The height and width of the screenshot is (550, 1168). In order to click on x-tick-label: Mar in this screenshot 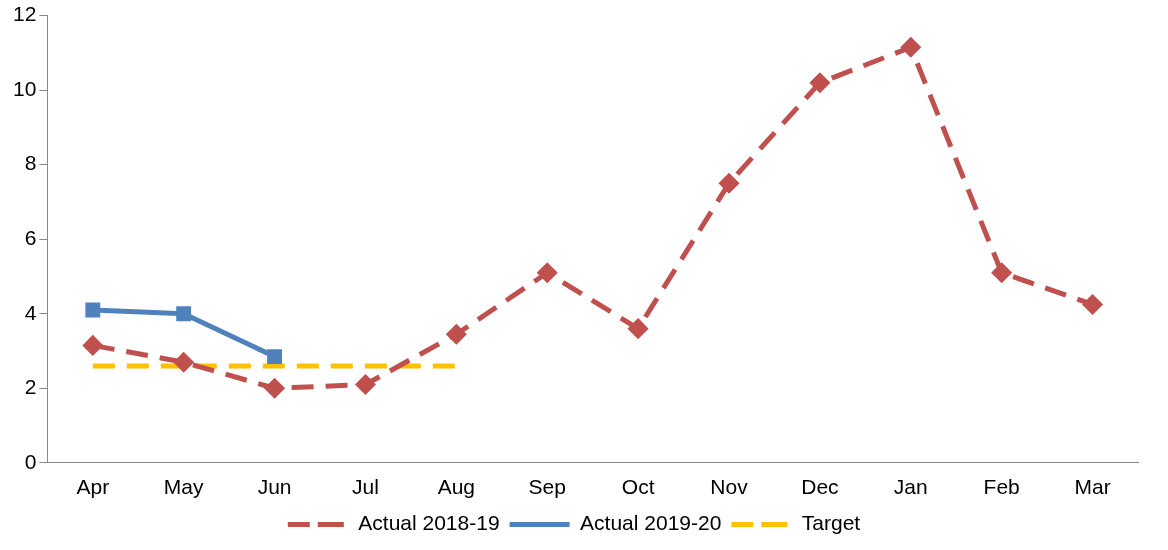, I will do `click(1092, 487)`.